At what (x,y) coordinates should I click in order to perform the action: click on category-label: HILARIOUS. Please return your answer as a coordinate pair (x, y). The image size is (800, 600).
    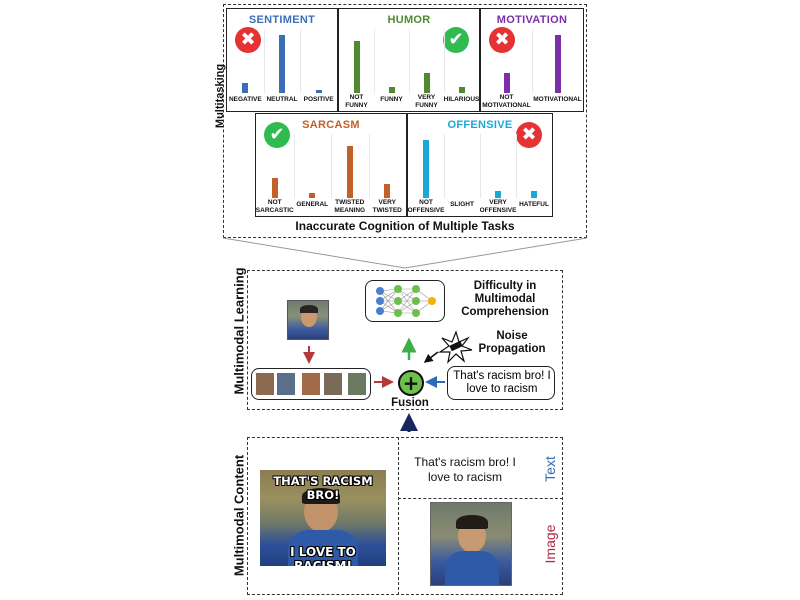
    Looking at the image, I should click on (461, 99).